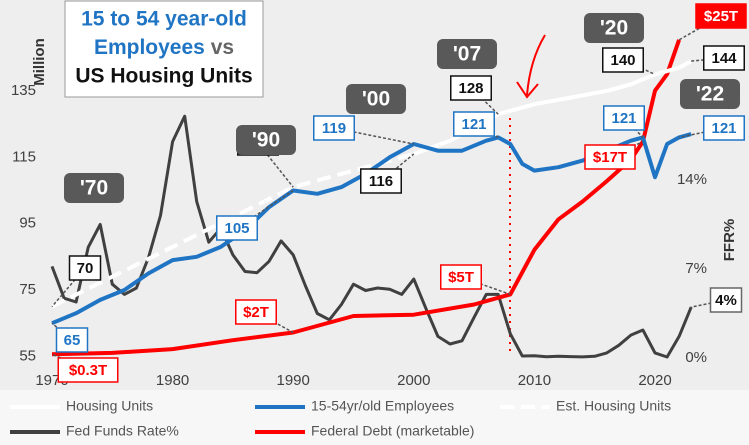  What do you see at coordinates (23, 90) in the screenshot?
I see `y-tick-label: 135` at bounding box center [23, 90].